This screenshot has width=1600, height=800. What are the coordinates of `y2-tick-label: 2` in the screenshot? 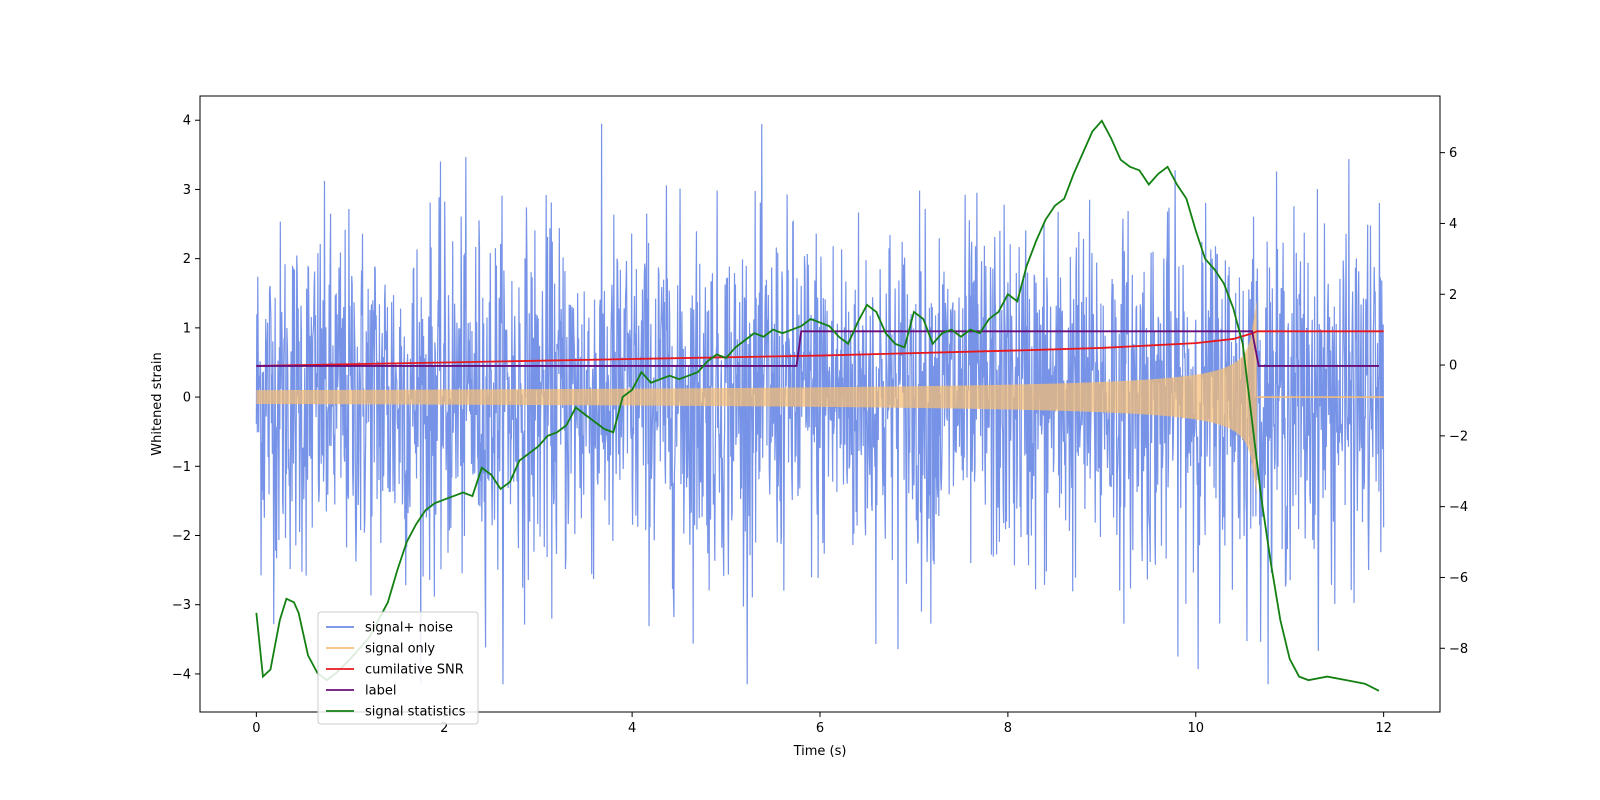 It's located at (1453, 295).